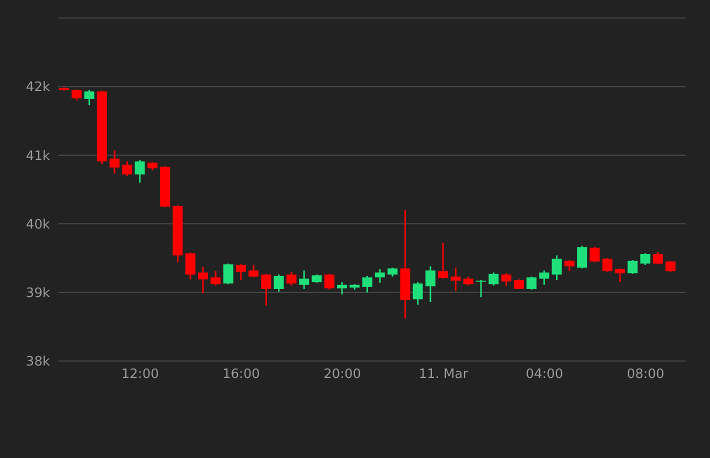 The image size is (710, 458). What do you see at coordinates (38, 88) in the screenshot?
I see `y-tick-label: 42k` at bounding box center [38, 88].